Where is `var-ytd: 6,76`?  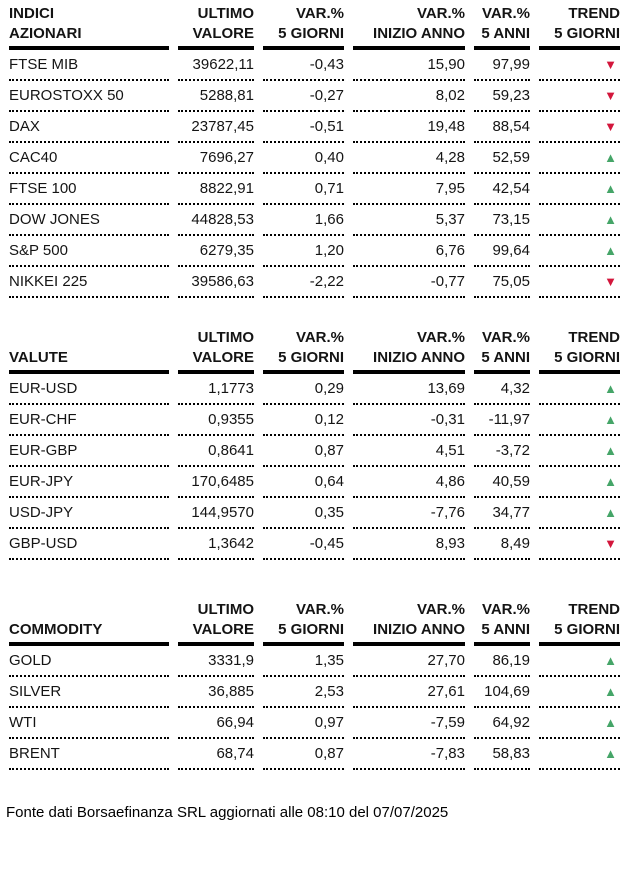
var-ytd: 6,76 is located at coordinates (409, 251).